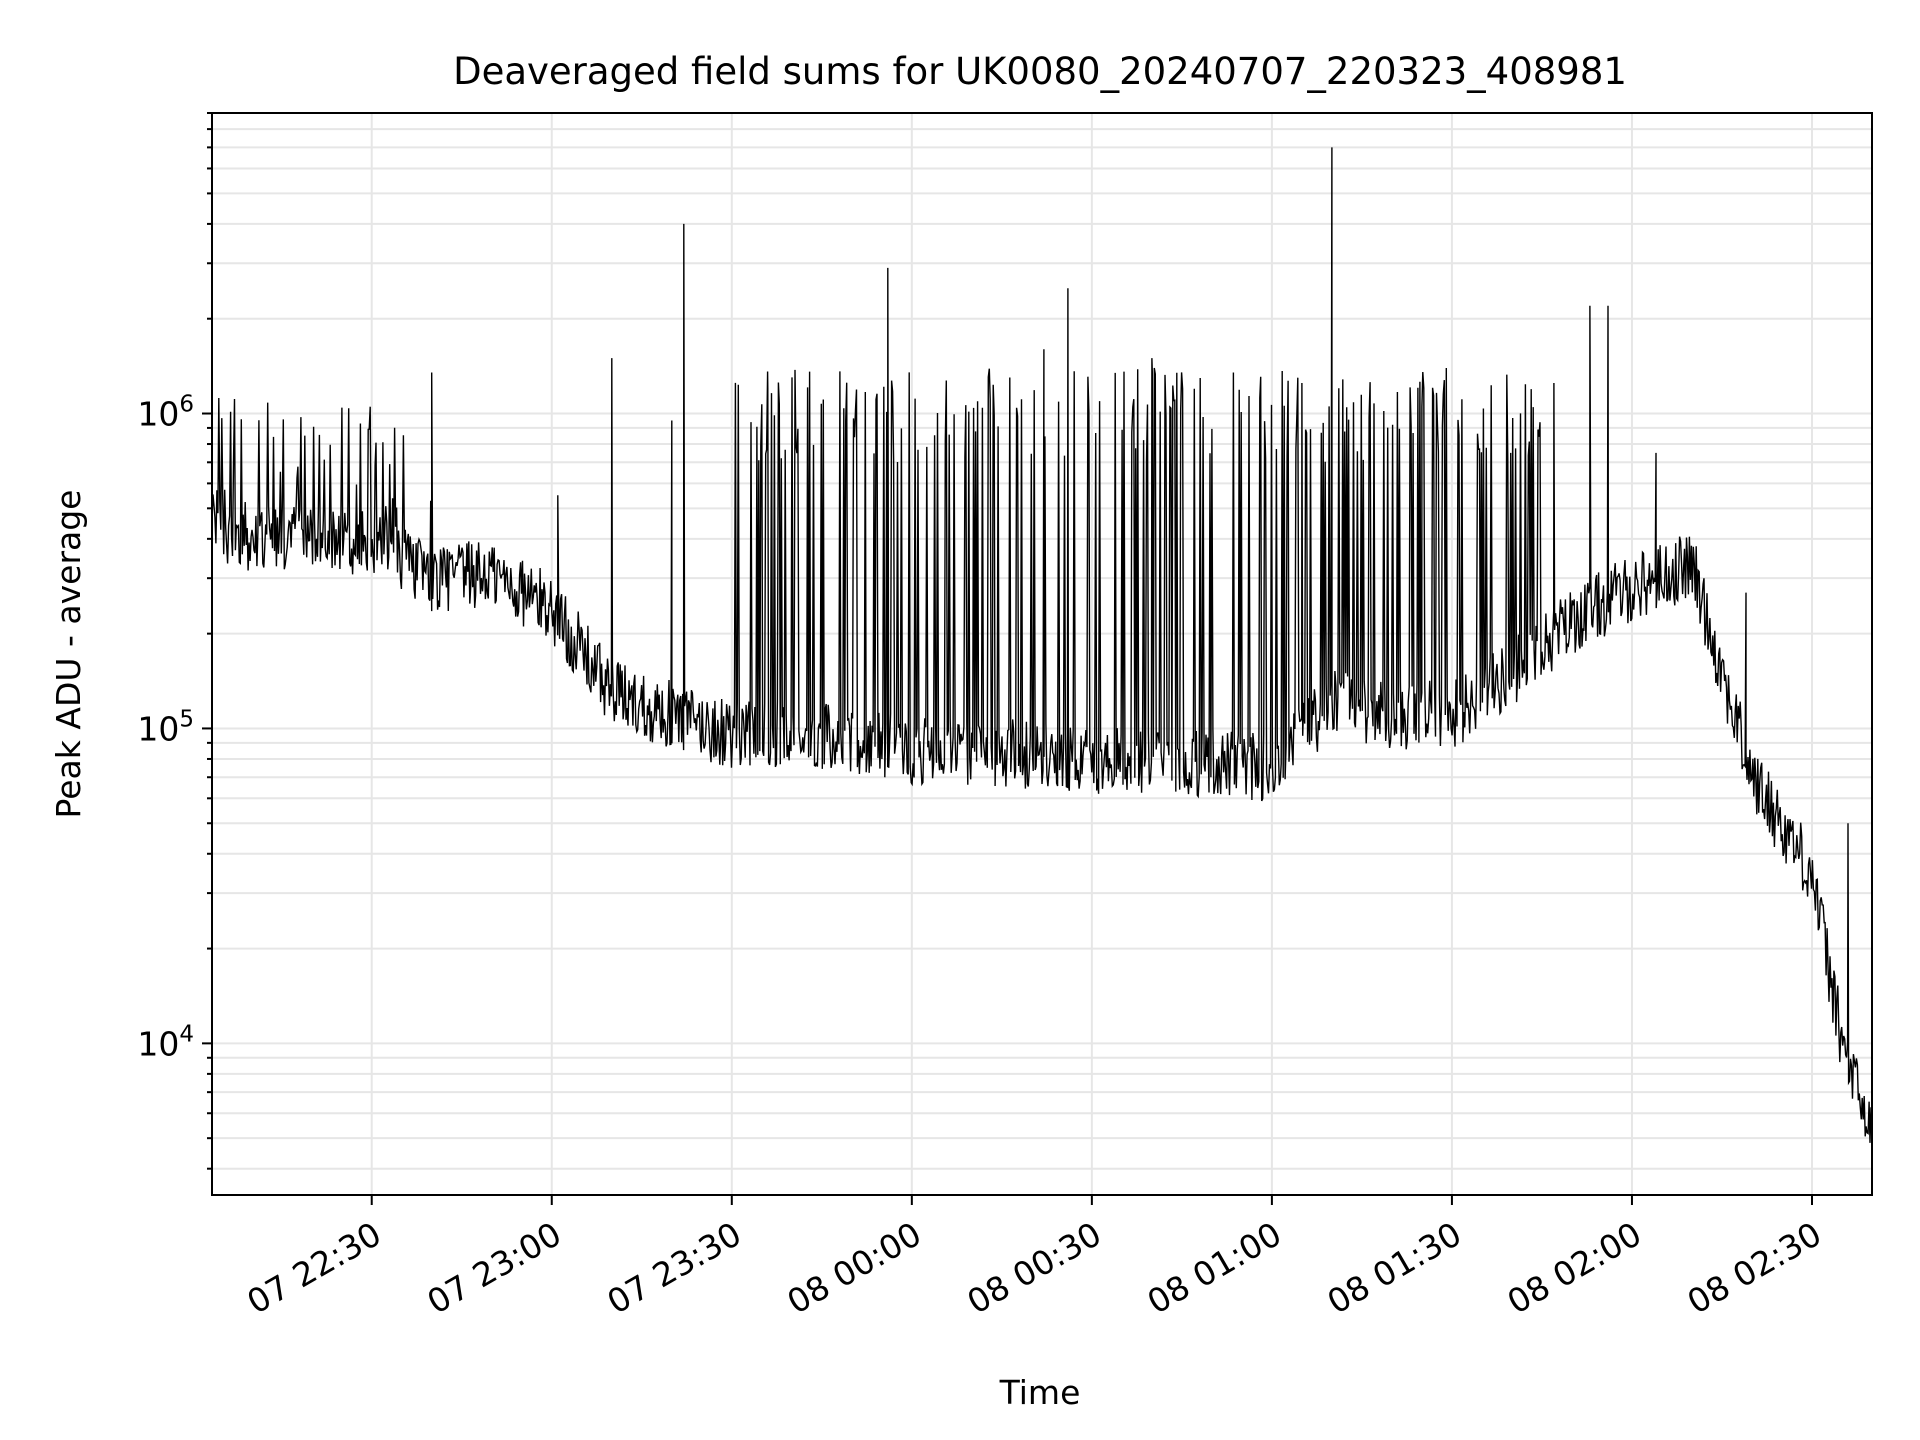 The image size is (1920, 1440). What do you see at coordinates (165, 1042) in the screenshot?
I see `y-tick-label: 104` at bounding box center [165, 1042].